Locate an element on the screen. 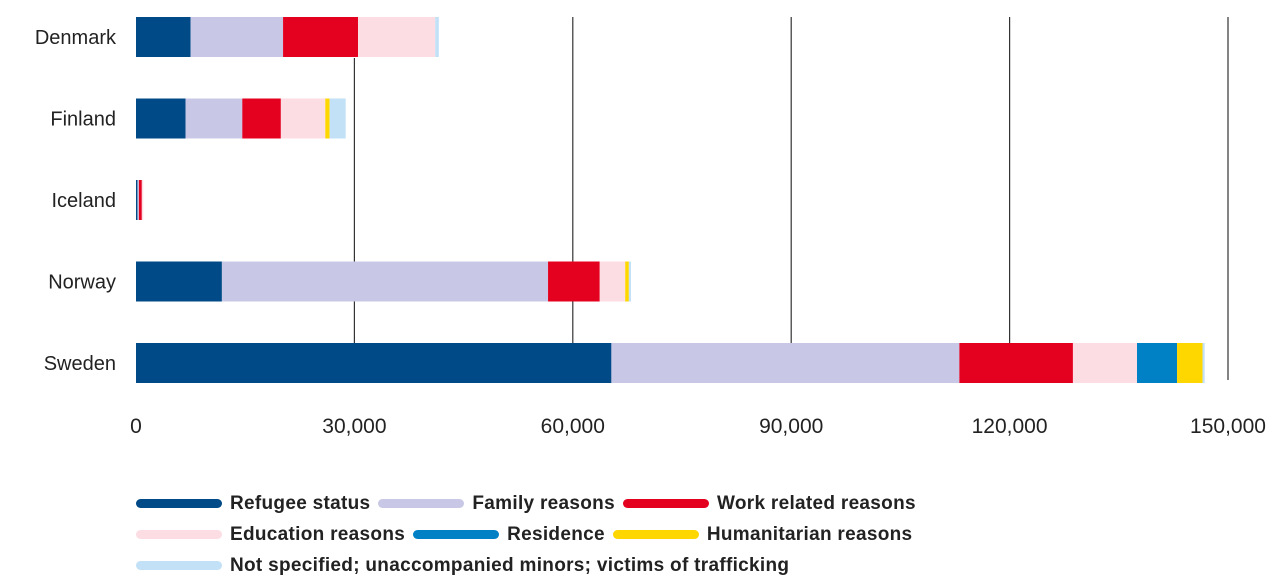 The image size is (1281, 588). category-label: Finland is located at coordinates (83, 120).